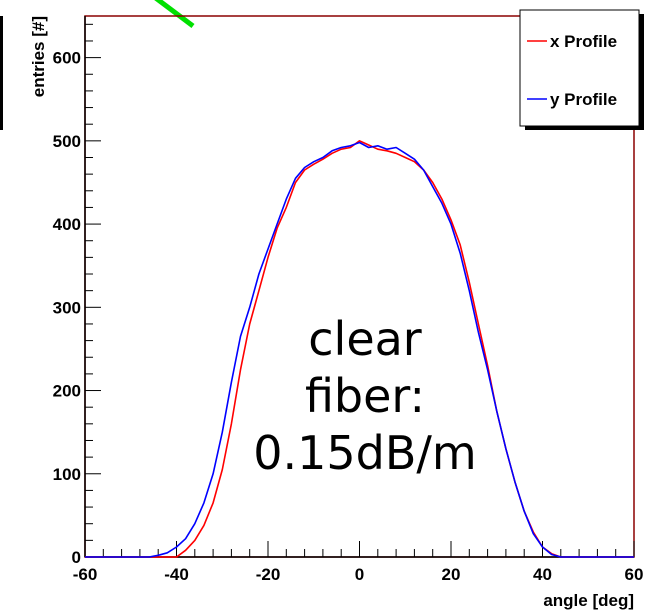 The image size is (646, 610). What do you see at coordinates (359, 574) in the screenshot?
I see `x-tick-label: 0` at bounding box center [359, 574].